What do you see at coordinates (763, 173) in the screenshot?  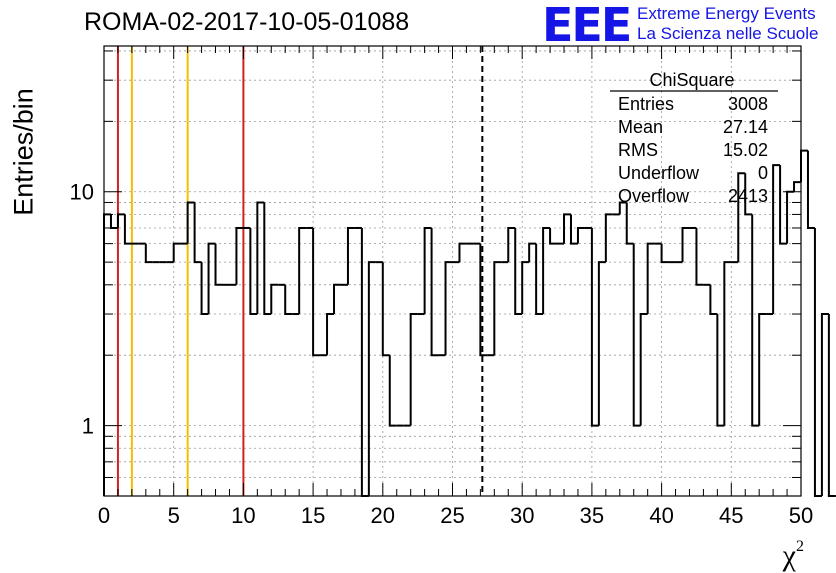 I see `stats-value: 0` at bounding box center [763, 173].